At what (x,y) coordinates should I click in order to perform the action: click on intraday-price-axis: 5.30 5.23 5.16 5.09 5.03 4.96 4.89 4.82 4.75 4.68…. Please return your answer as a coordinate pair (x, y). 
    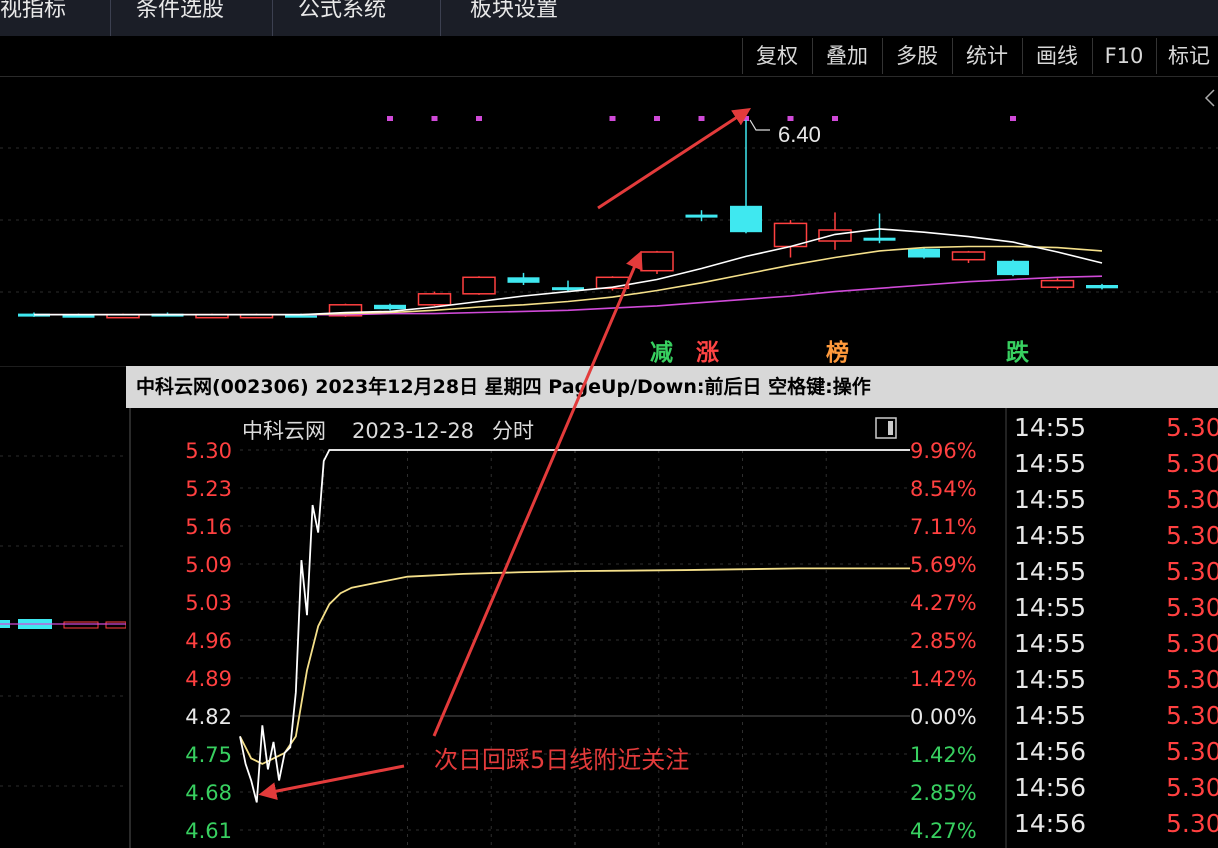
    Looking at the image, I should click on (208, 641).